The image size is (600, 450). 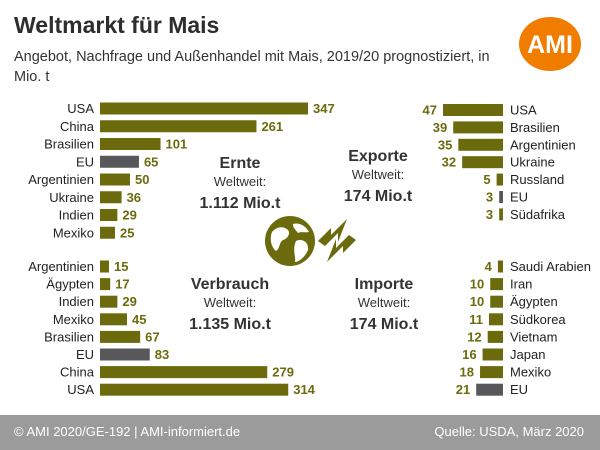 I want to click on verbrauch-value-label: 83, so click(x=162, y=354).